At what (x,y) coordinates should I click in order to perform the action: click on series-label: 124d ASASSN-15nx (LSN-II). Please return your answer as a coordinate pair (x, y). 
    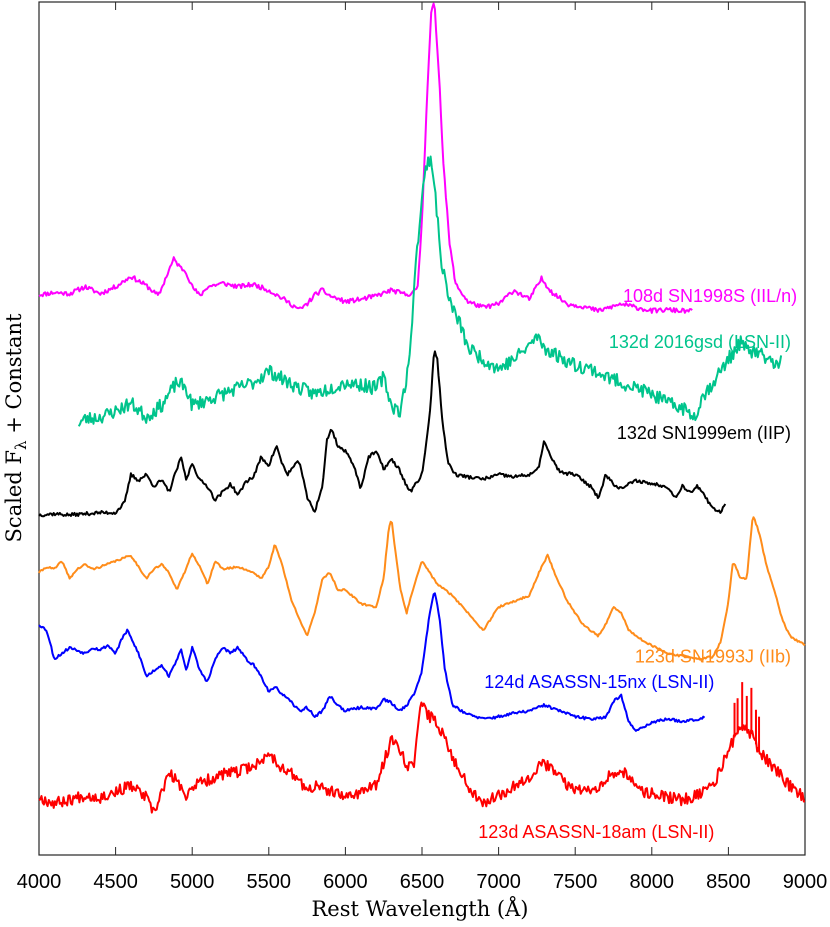
    Looking at the image, I should click on (599, 682).